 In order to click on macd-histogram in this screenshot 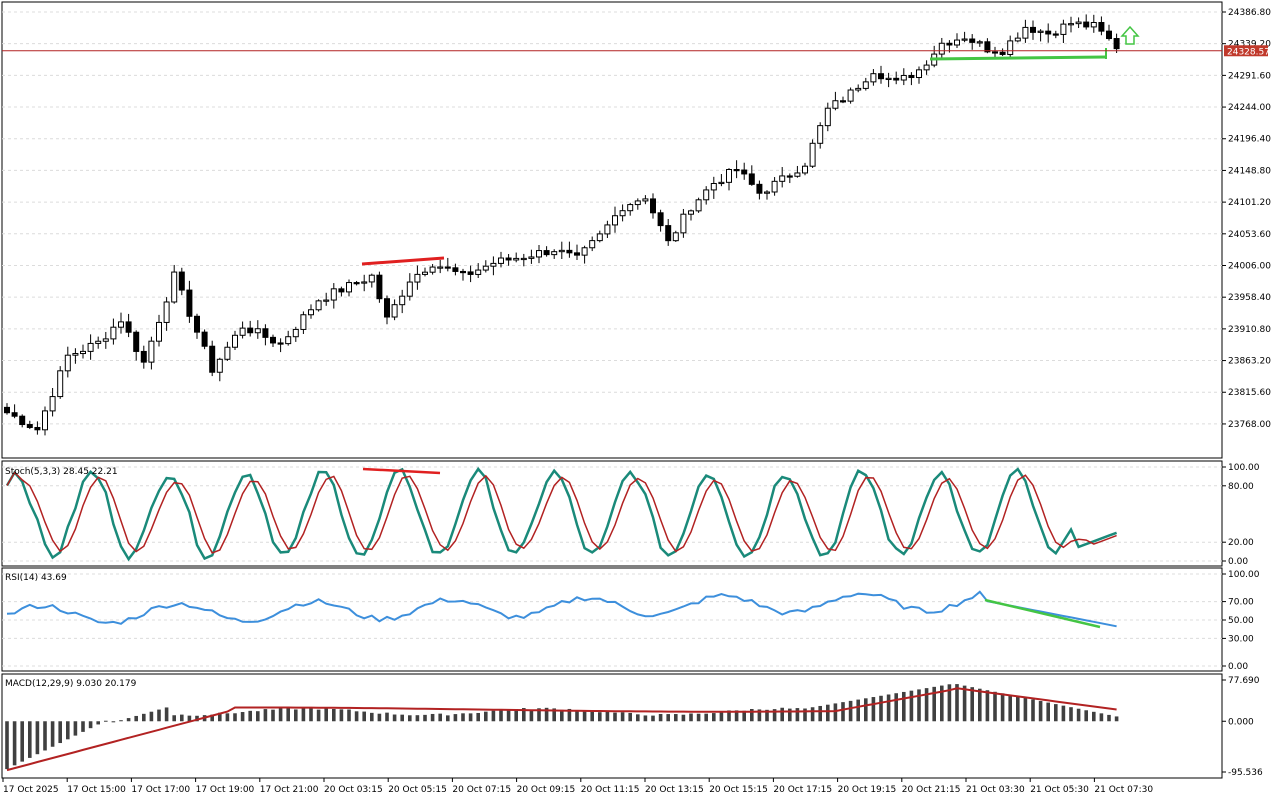, I will do `click(562, 727)`.